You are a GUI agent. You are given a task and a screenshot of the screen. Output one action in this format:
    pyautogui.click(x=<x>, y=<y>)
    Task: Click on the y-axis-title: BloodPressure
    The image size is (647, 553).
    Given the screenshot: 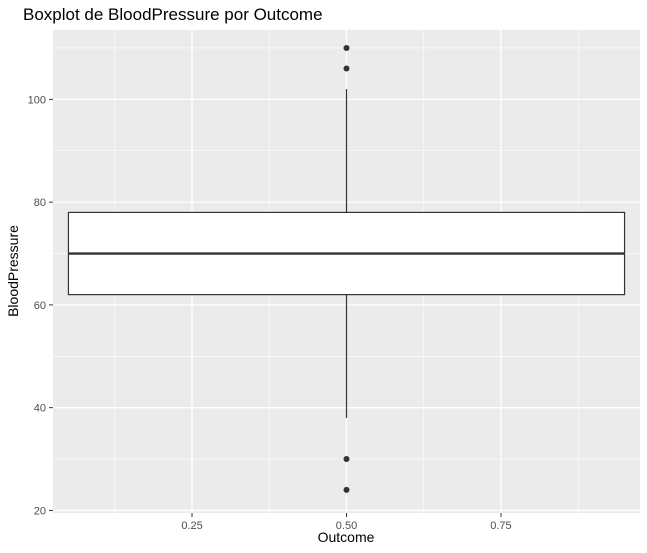 What is the action you would take?
    pyautogui.click(x=13, y=271)
    